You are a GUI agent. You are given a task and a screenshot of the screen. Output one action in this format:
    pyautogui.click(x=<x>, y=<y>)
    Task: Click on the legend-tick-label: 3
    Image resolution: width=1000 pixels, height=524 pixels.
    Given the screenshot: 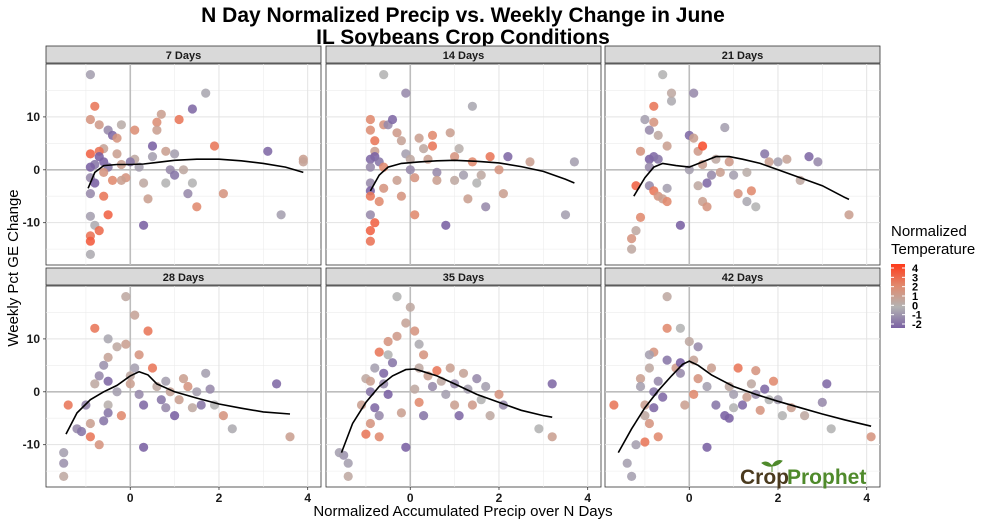 What is the action you would take?
    pyautogui.click(x=915, y=278)
    